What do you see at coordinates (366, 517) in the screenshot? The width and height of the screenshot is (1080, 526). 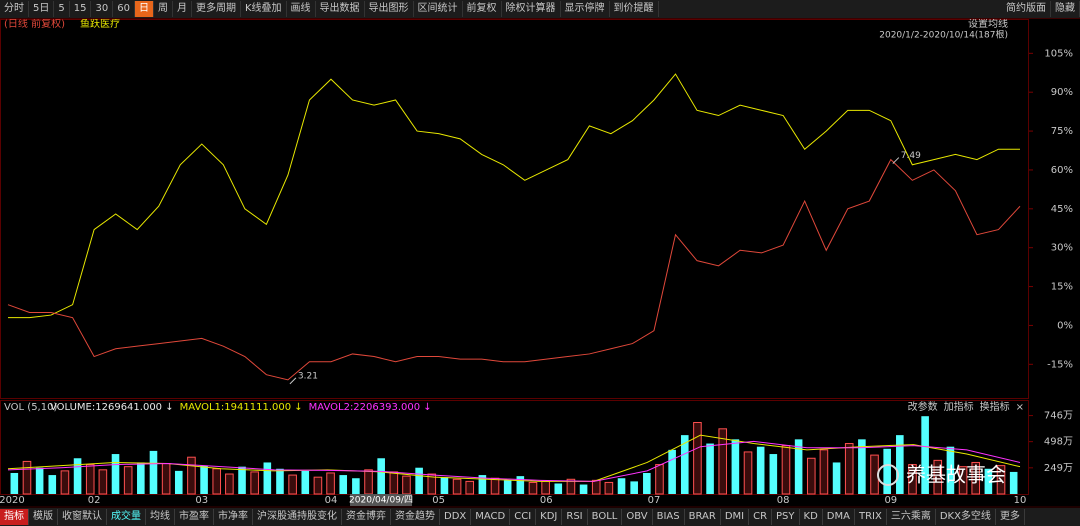 I see `tab: 资金博弈` at bounding box center [366, 517].